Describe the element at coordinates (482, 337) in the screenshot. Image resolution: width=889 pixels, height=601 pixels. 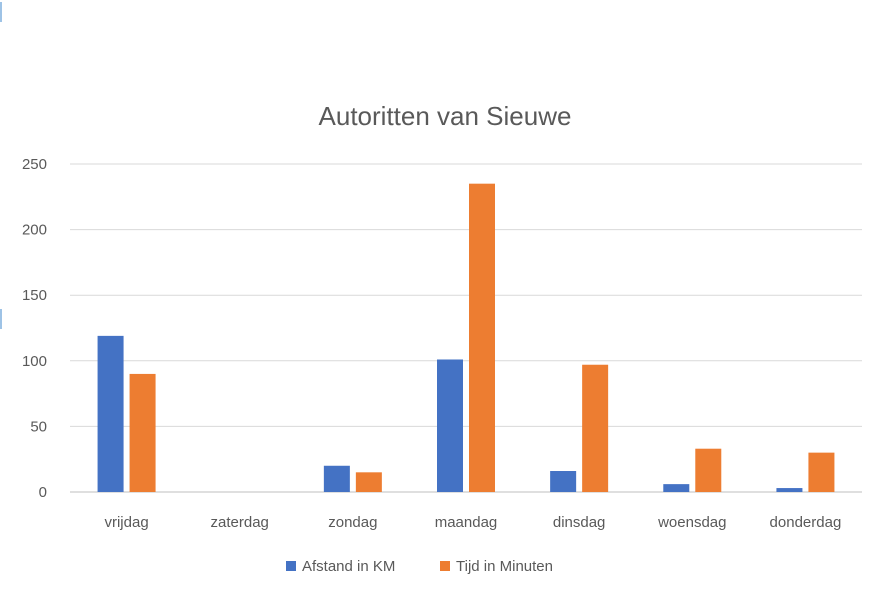
I see `bar-tijd-maandag` at that location.